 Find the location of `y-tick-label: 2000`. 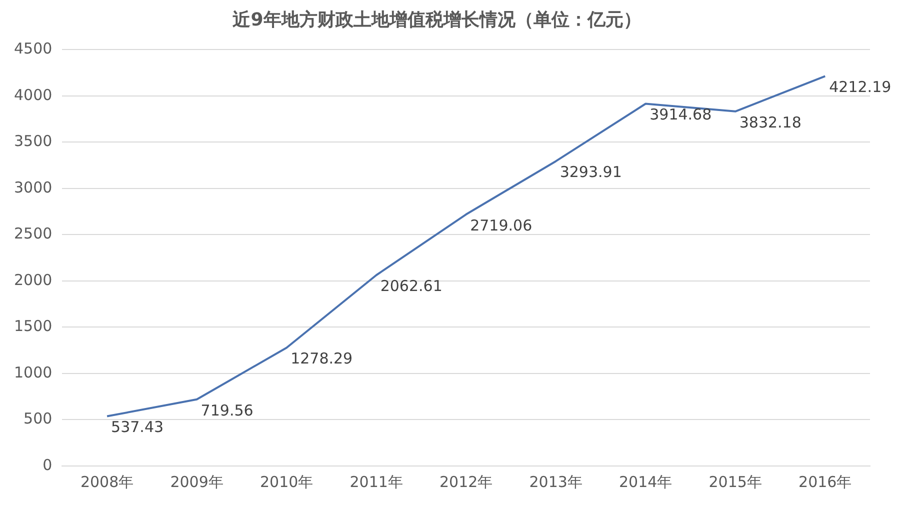

y-tick-label: 2000 is located at coordinates (33, 279).